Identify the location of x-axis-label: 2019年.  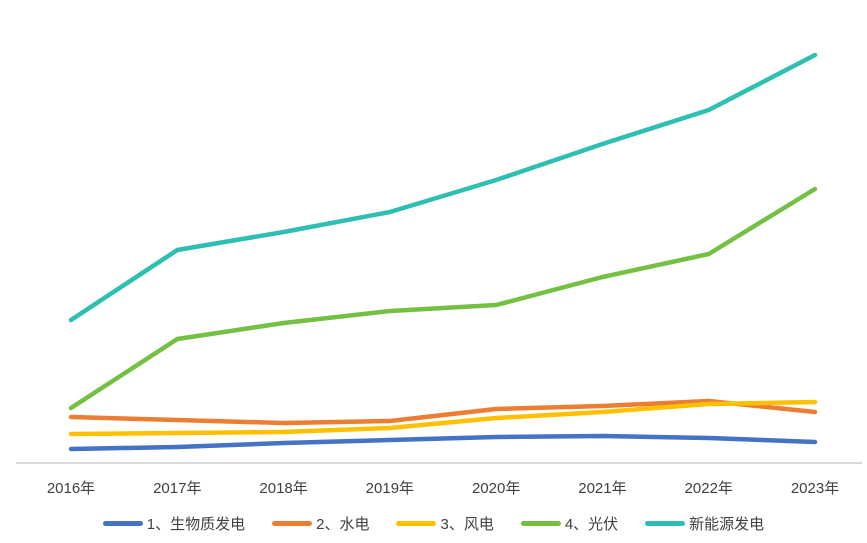
(390, 488).